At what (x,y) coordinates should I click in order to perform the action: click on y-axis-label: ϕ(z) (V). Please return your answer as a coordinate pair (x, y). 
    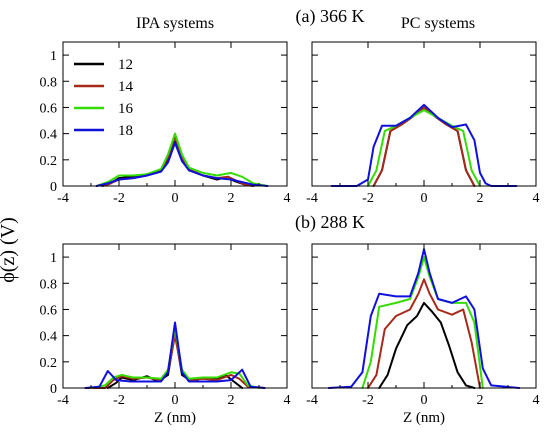
    Looking at the image, I should click on (9, 250).